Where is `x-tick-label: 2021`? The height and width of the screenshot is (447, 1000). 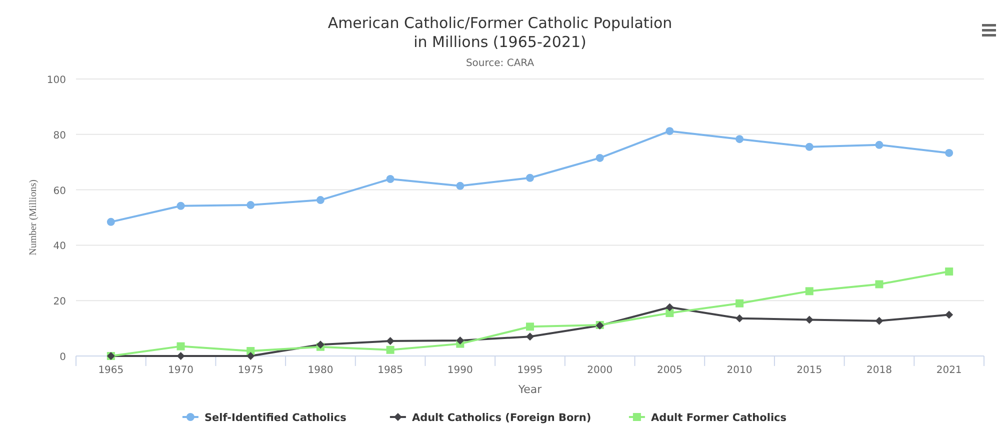
x-tick-label: 2021 is located at coordinates (949, 370).